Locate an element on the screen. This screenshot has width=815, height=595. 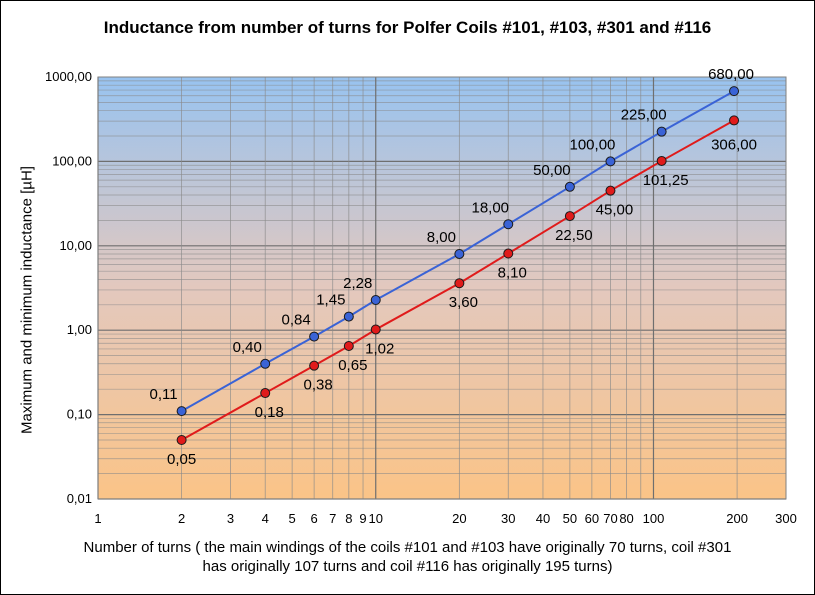
y-tick-label: 10,00 is located at coordinates (75, 245).